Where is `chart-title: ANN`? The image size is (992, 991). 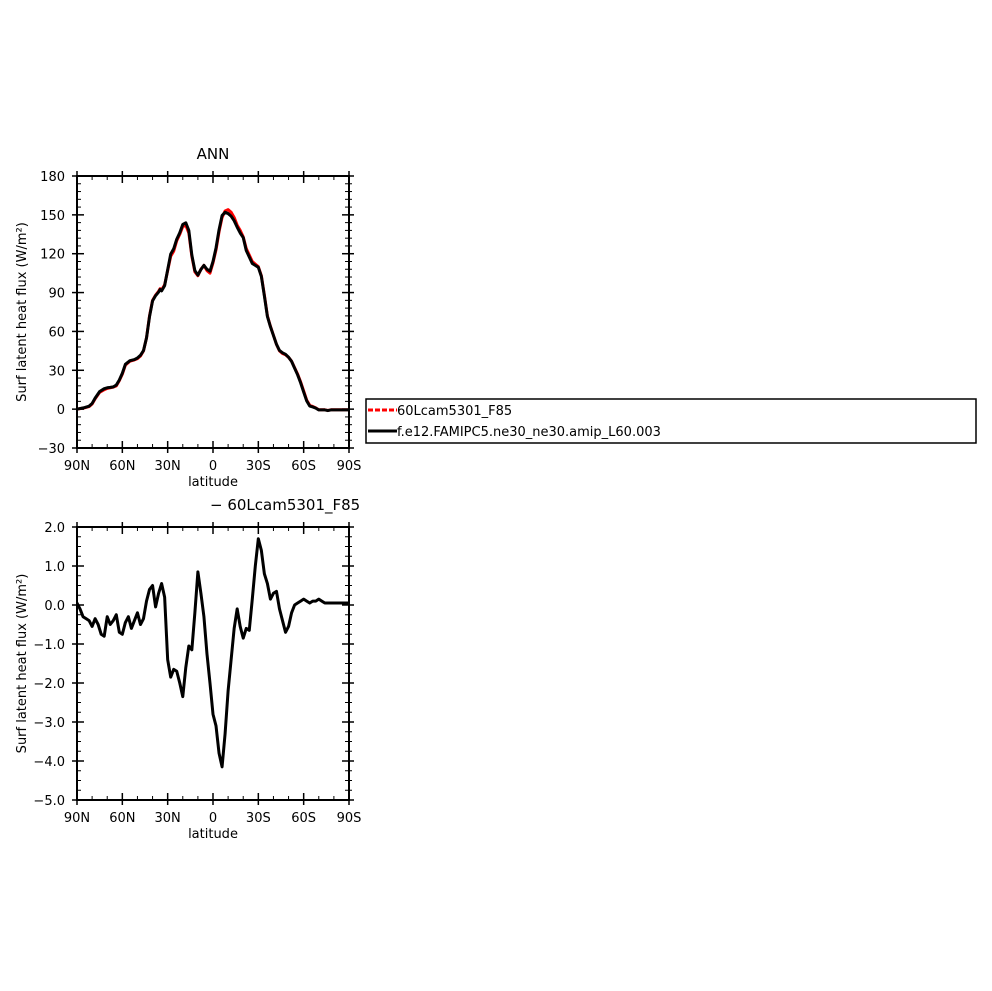 chart-title: ANN is located at coordinates (213, 154).